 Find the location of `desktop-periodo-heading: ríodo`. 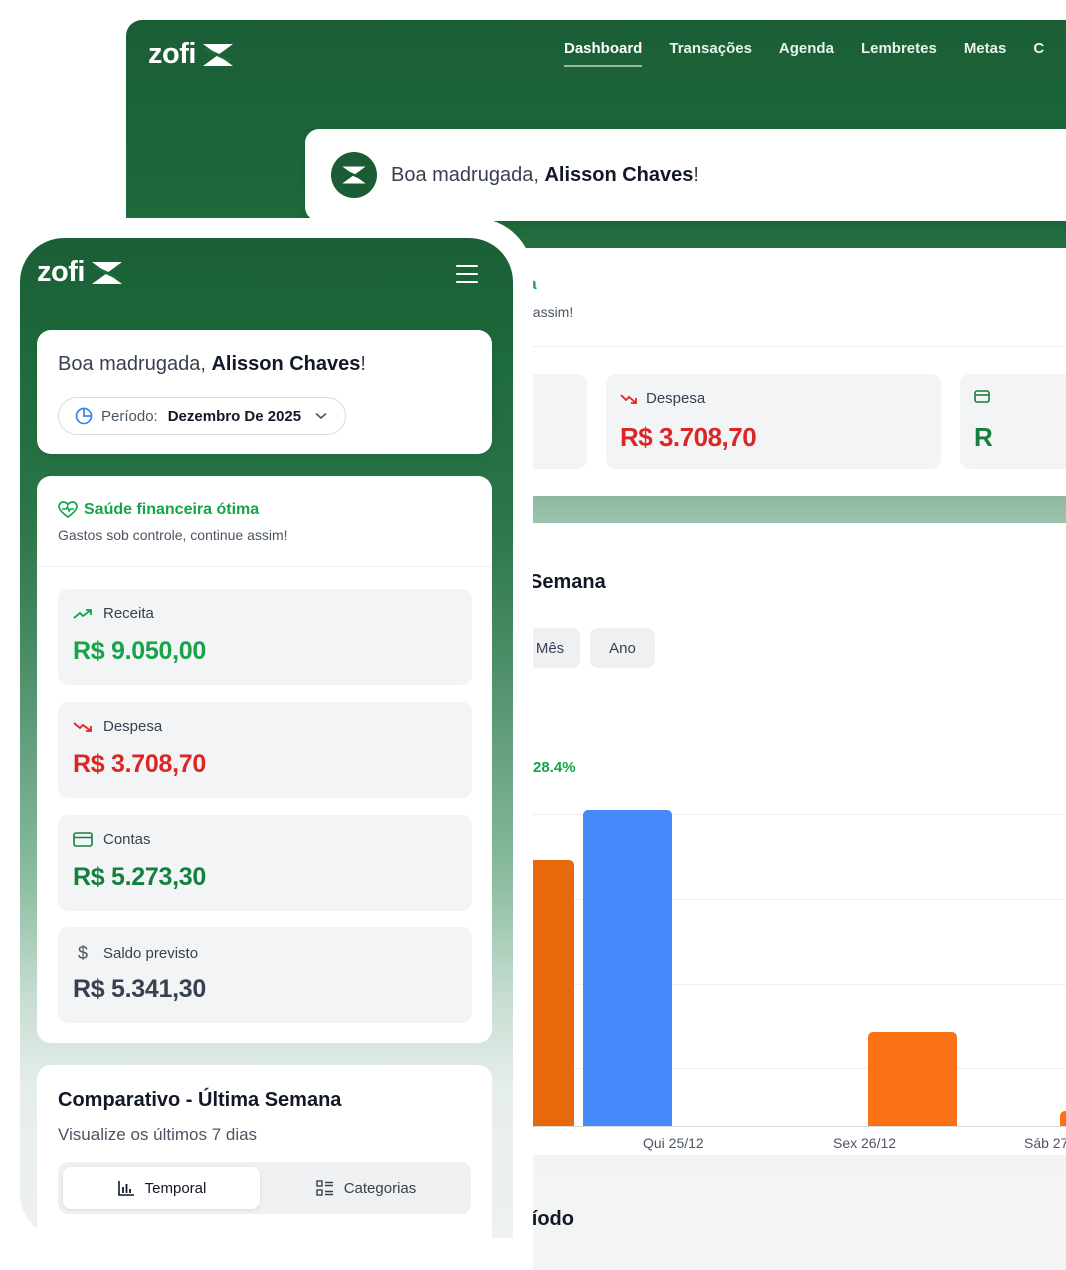

desktop-periodo-heading: ríodo is located at coordinates (549, 1219).